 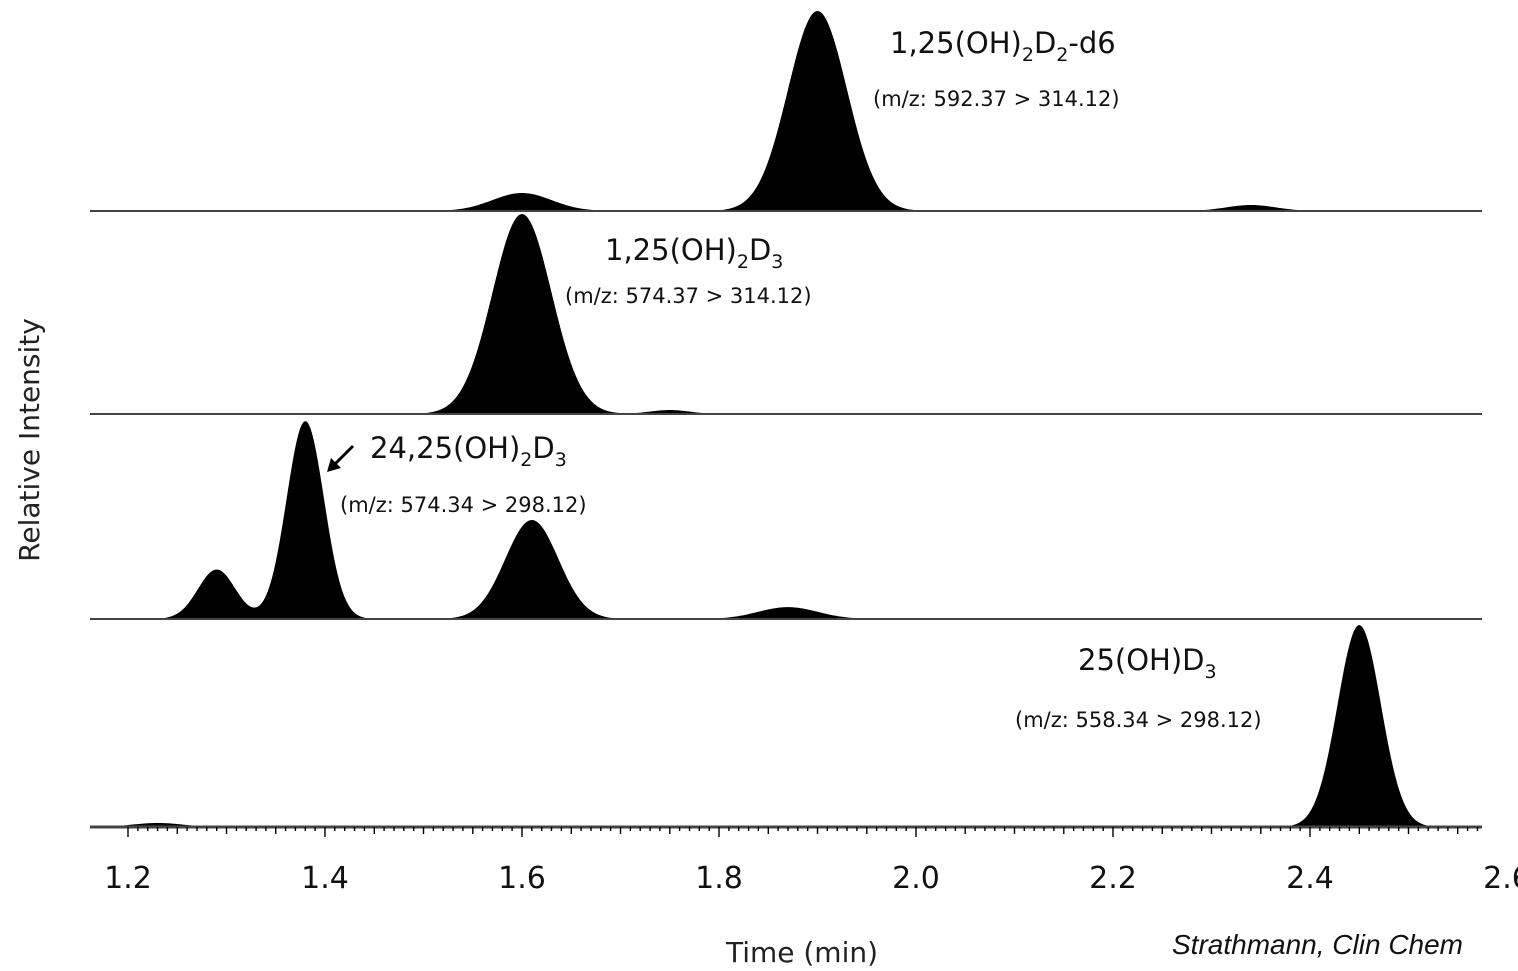 What do you see at coordinates (468, 451) in the screenshot?
I see `label-series-3: 24,25(OH)2D3` at bounding box center [468, 451].